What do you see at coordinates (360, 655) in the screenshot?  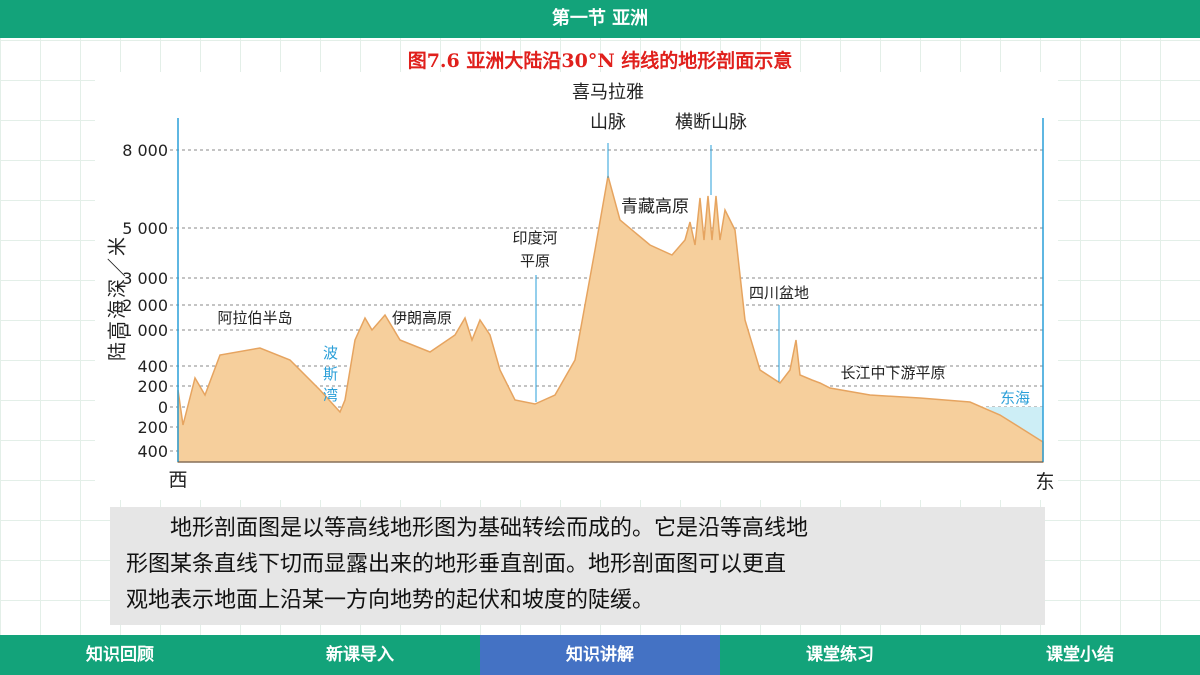 I see `nav-item: 新课导入` at bounding box center [360, 655].